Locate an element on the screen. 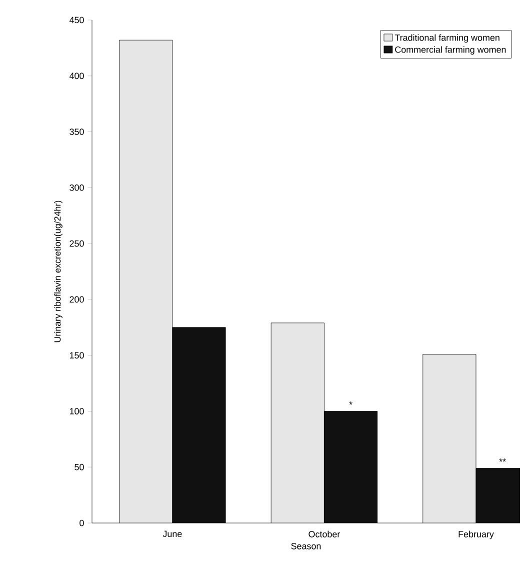 This screenshot has width=522, height=574. y-tick-label: 250 is located at coordinates (77, 243).